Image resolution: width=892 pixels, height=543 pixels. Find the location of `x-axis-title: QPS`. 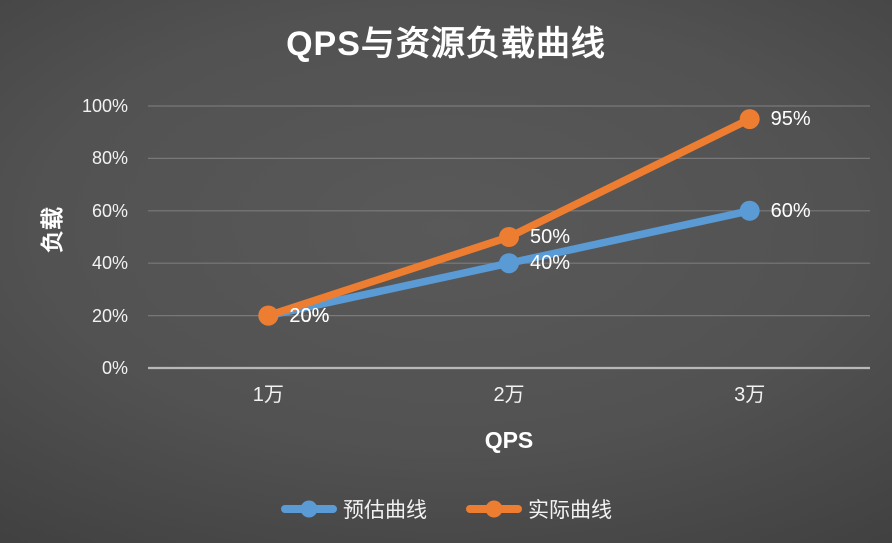

x-axis-title: QPS is located at coordinates (509, 440).